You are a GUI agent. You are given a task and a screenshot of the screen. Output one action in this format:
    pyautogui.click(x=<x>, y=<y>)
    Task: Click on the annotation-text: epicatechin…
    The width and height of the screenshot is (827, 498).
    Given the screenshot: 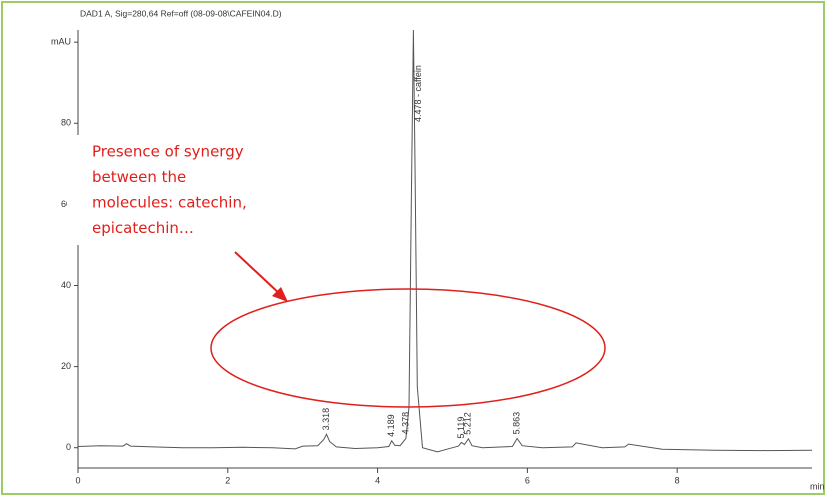 What is the action you would take?
    pyautogui.click(x=143, y=228)
    